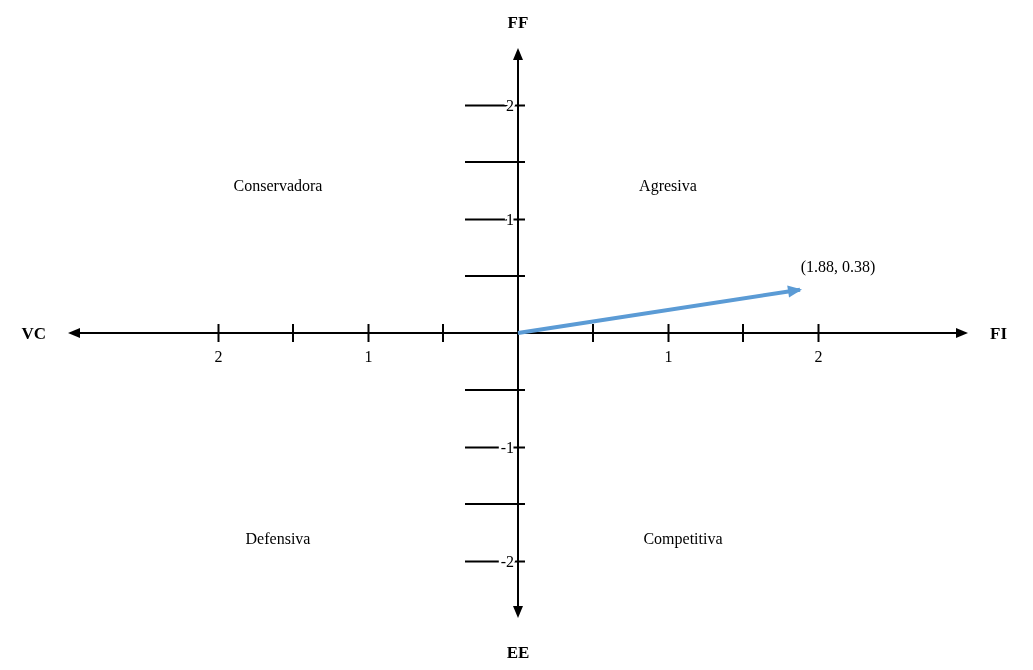 The height and width of the screenshot is (670, 1033). Describe the element at coordinates (668, 185) in the screenshot. I see `annotation: Agresiva` at that location.